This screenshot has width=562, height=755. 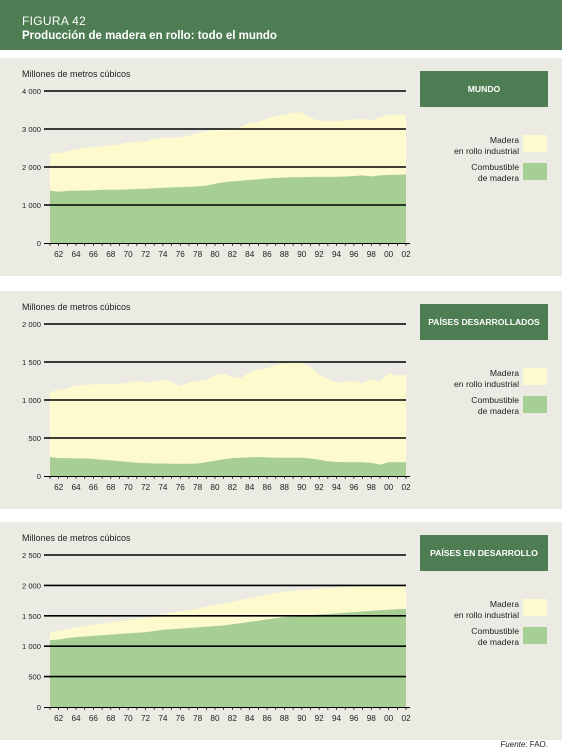 I want to click on figure-number: FIGURA 42, so click(x=54, y=21).